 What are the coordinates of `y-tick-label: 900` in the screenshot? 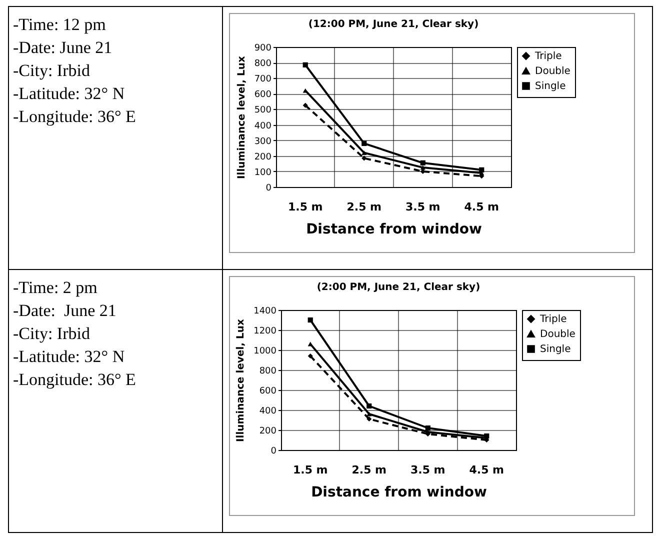 It's located at (263, 49).